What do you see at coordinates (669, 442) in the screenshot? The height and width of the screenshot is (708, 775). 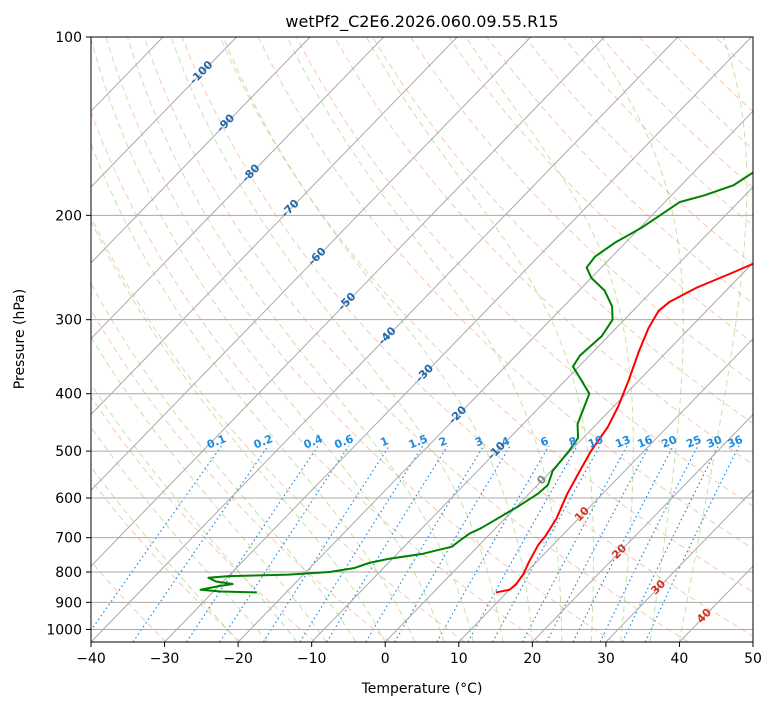 I see `mixing-ratio-label: 20` at bounding box center [669, 442].